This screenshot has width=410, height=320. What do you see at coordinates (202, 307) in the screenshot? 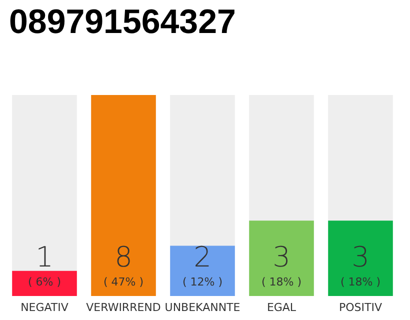
I see `x-tick-label: UNBEKANNTE` at bounding box center [202, 307].